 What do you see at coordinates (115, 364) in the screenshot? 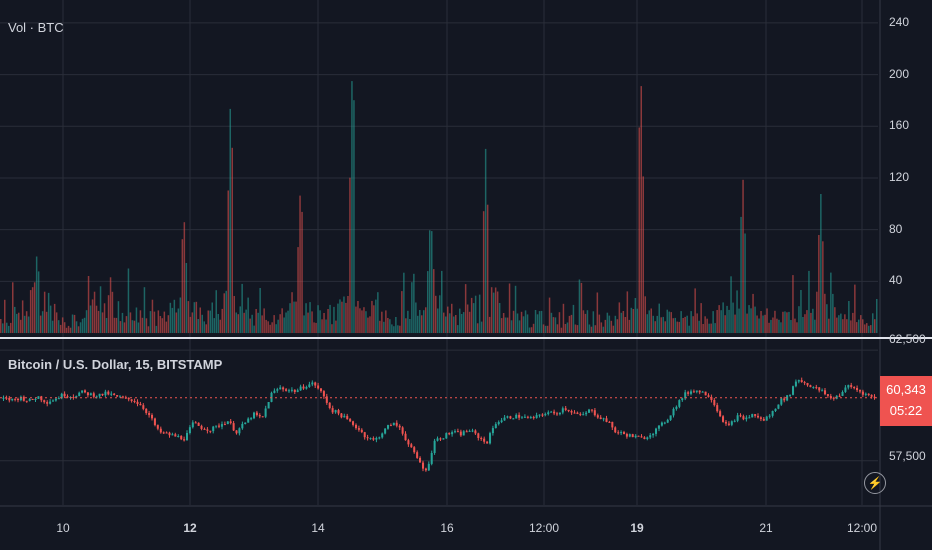
I see `symbol-title: Bitcoin / U.S. Dollar, 15, BITSTAMP` at bounding box center [115, 364].